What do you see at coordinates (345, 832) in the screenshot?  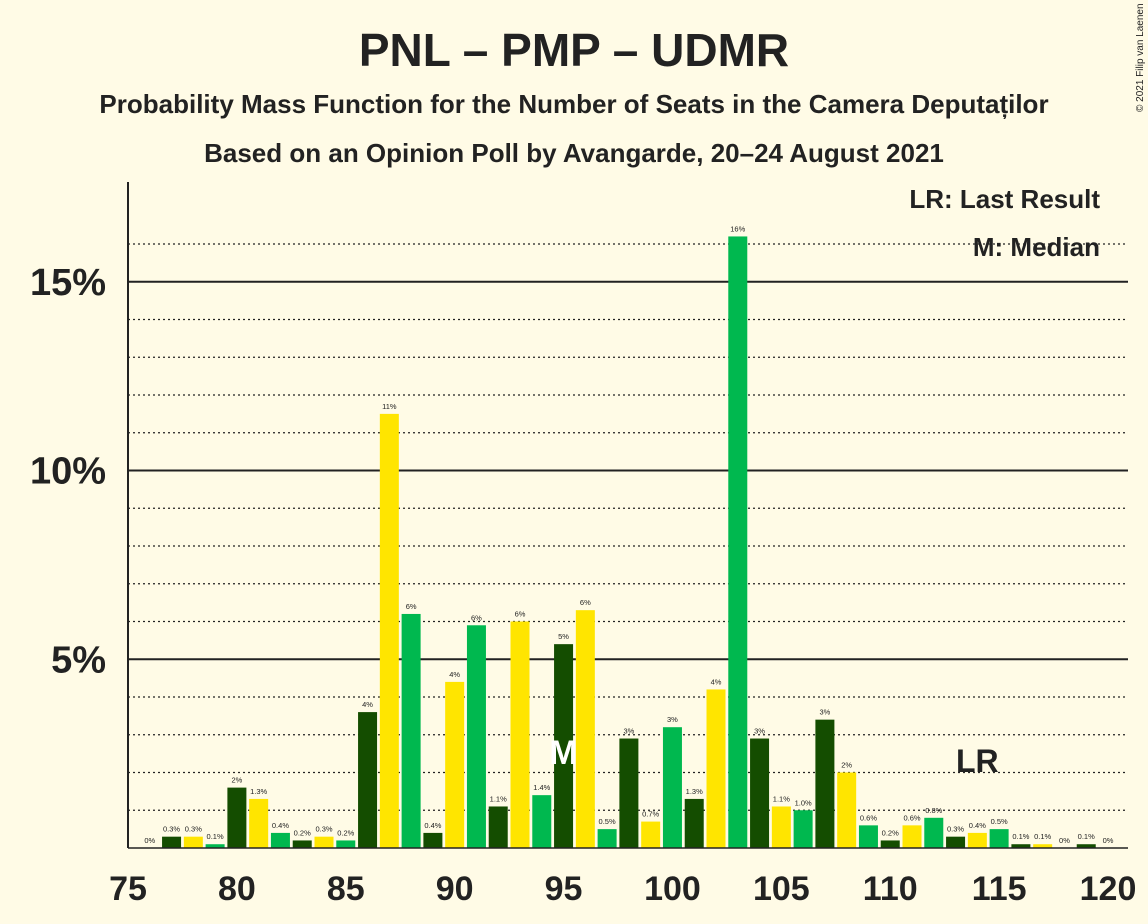 I see `bar-label-seat-85: 0.2%` at bounding box center [345, 832].